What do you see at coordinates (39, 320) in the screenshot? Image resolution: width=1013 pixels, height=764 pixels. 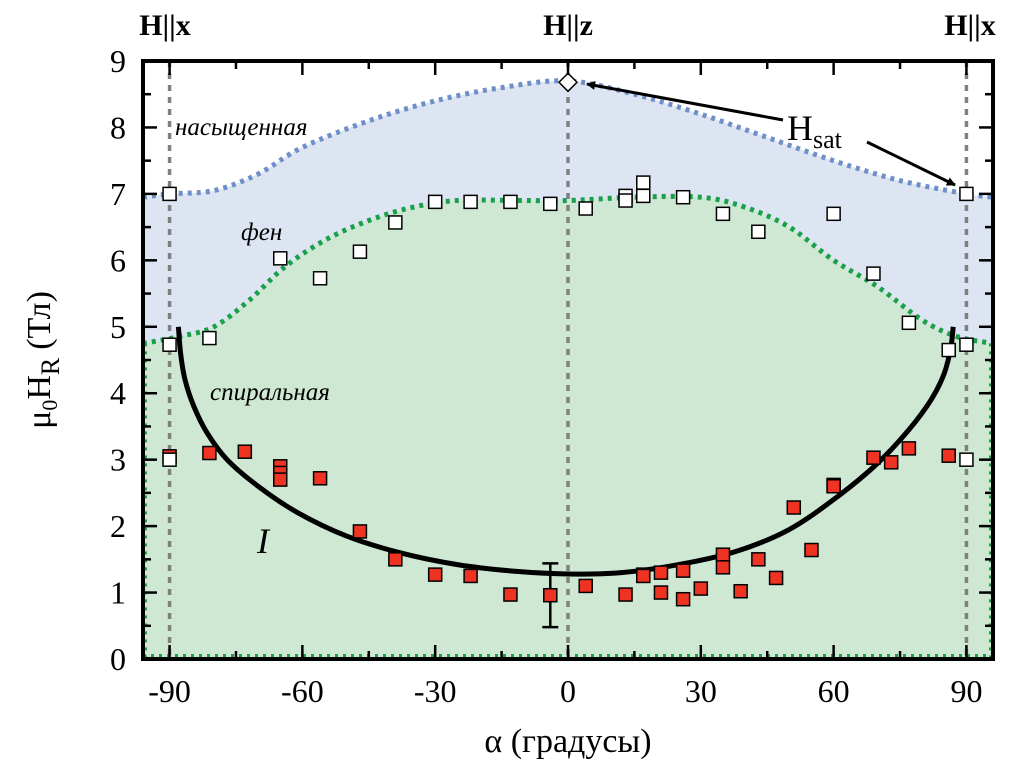 I see `y-axis-title-unit: (Тл)` at bounding box center [39, 320].